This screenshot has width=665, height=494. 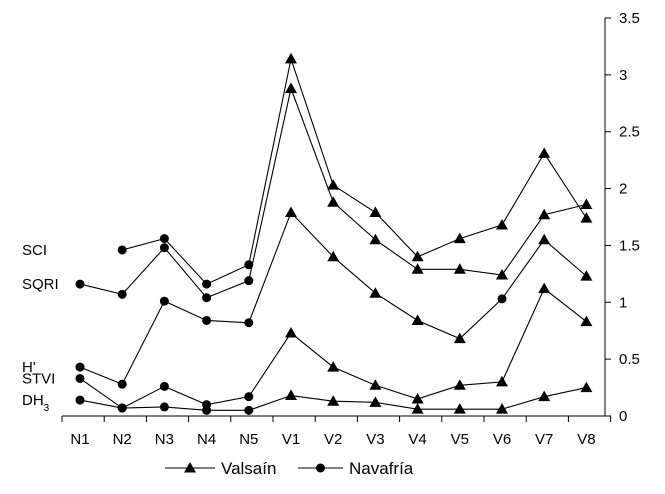 What do you see at coordinates (206, 439) in the screenshot?
I see `x-tick-label: N4` at bounding box center [206, 439].